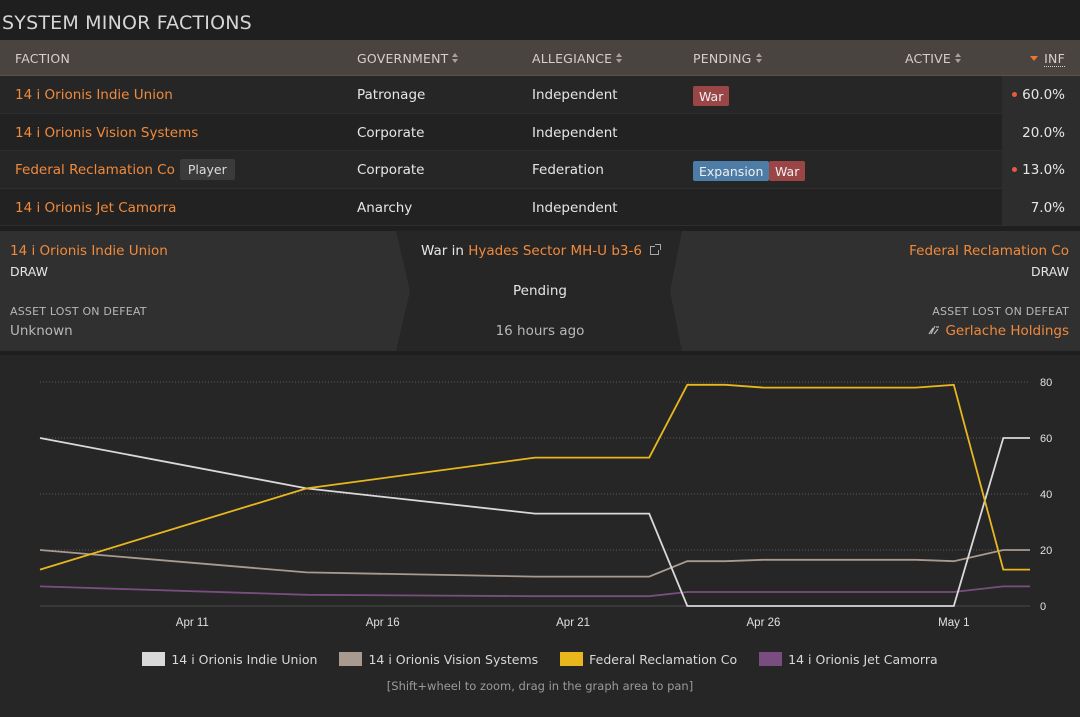 The width and height of the screenshot is (1080, 717). What do you see at coordinates (568, 170) in the screenshot?
I see `allegiance: Federation` at bounding box center [568, 170].